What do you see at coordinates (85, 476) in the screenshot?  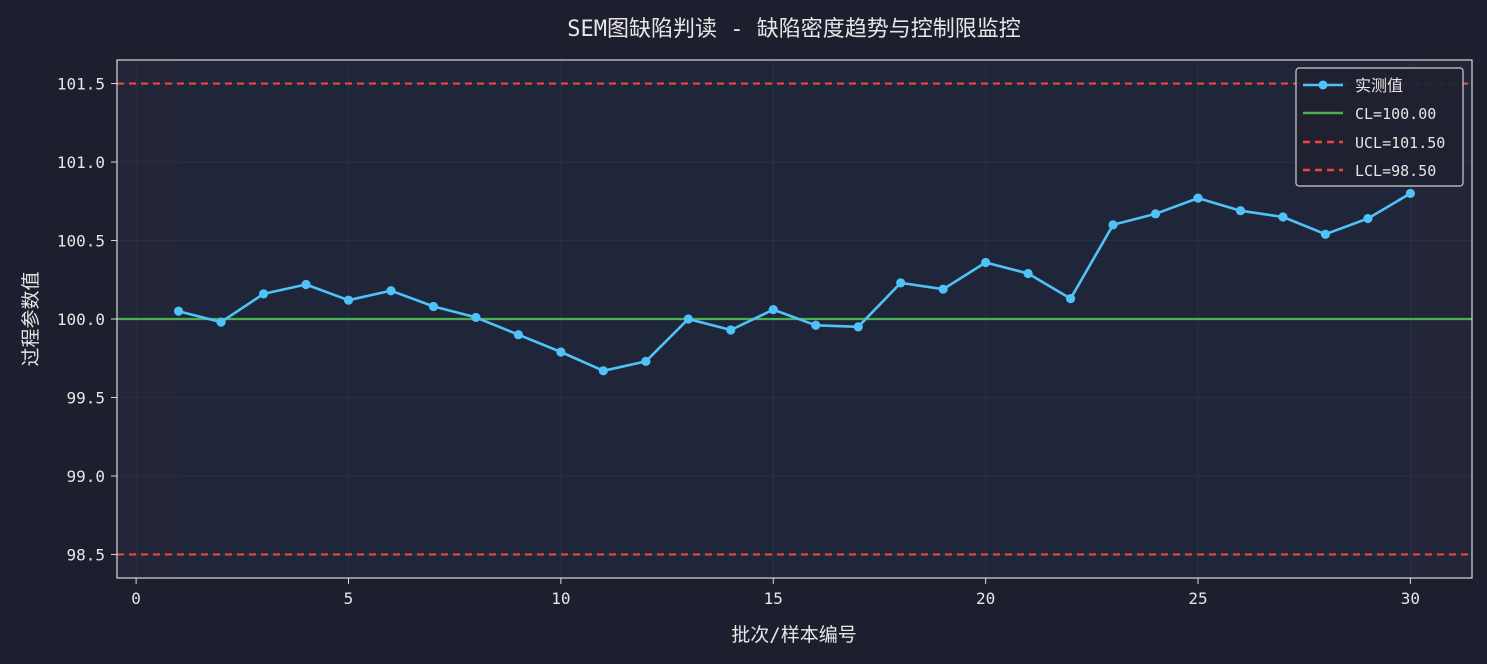 I see `y-tick-label: 99.0` at bounding box center [85, 476].